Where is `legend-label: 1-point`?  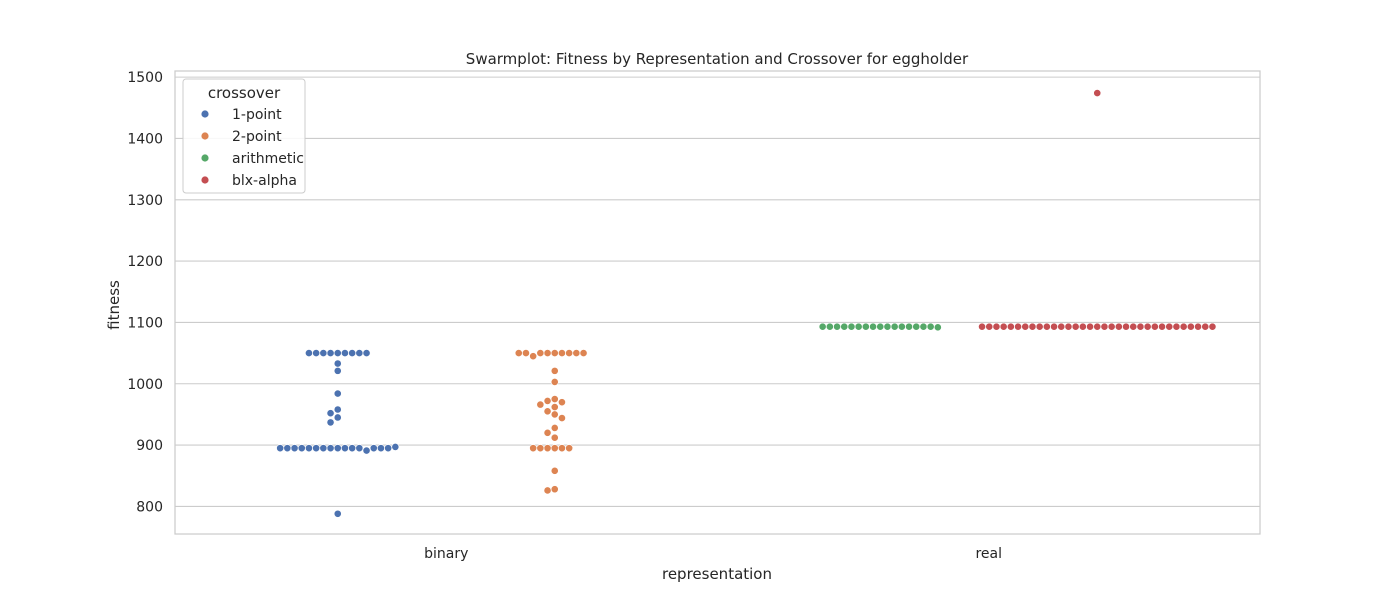 legend-label: 1-point is located at coordinates (257, 115).